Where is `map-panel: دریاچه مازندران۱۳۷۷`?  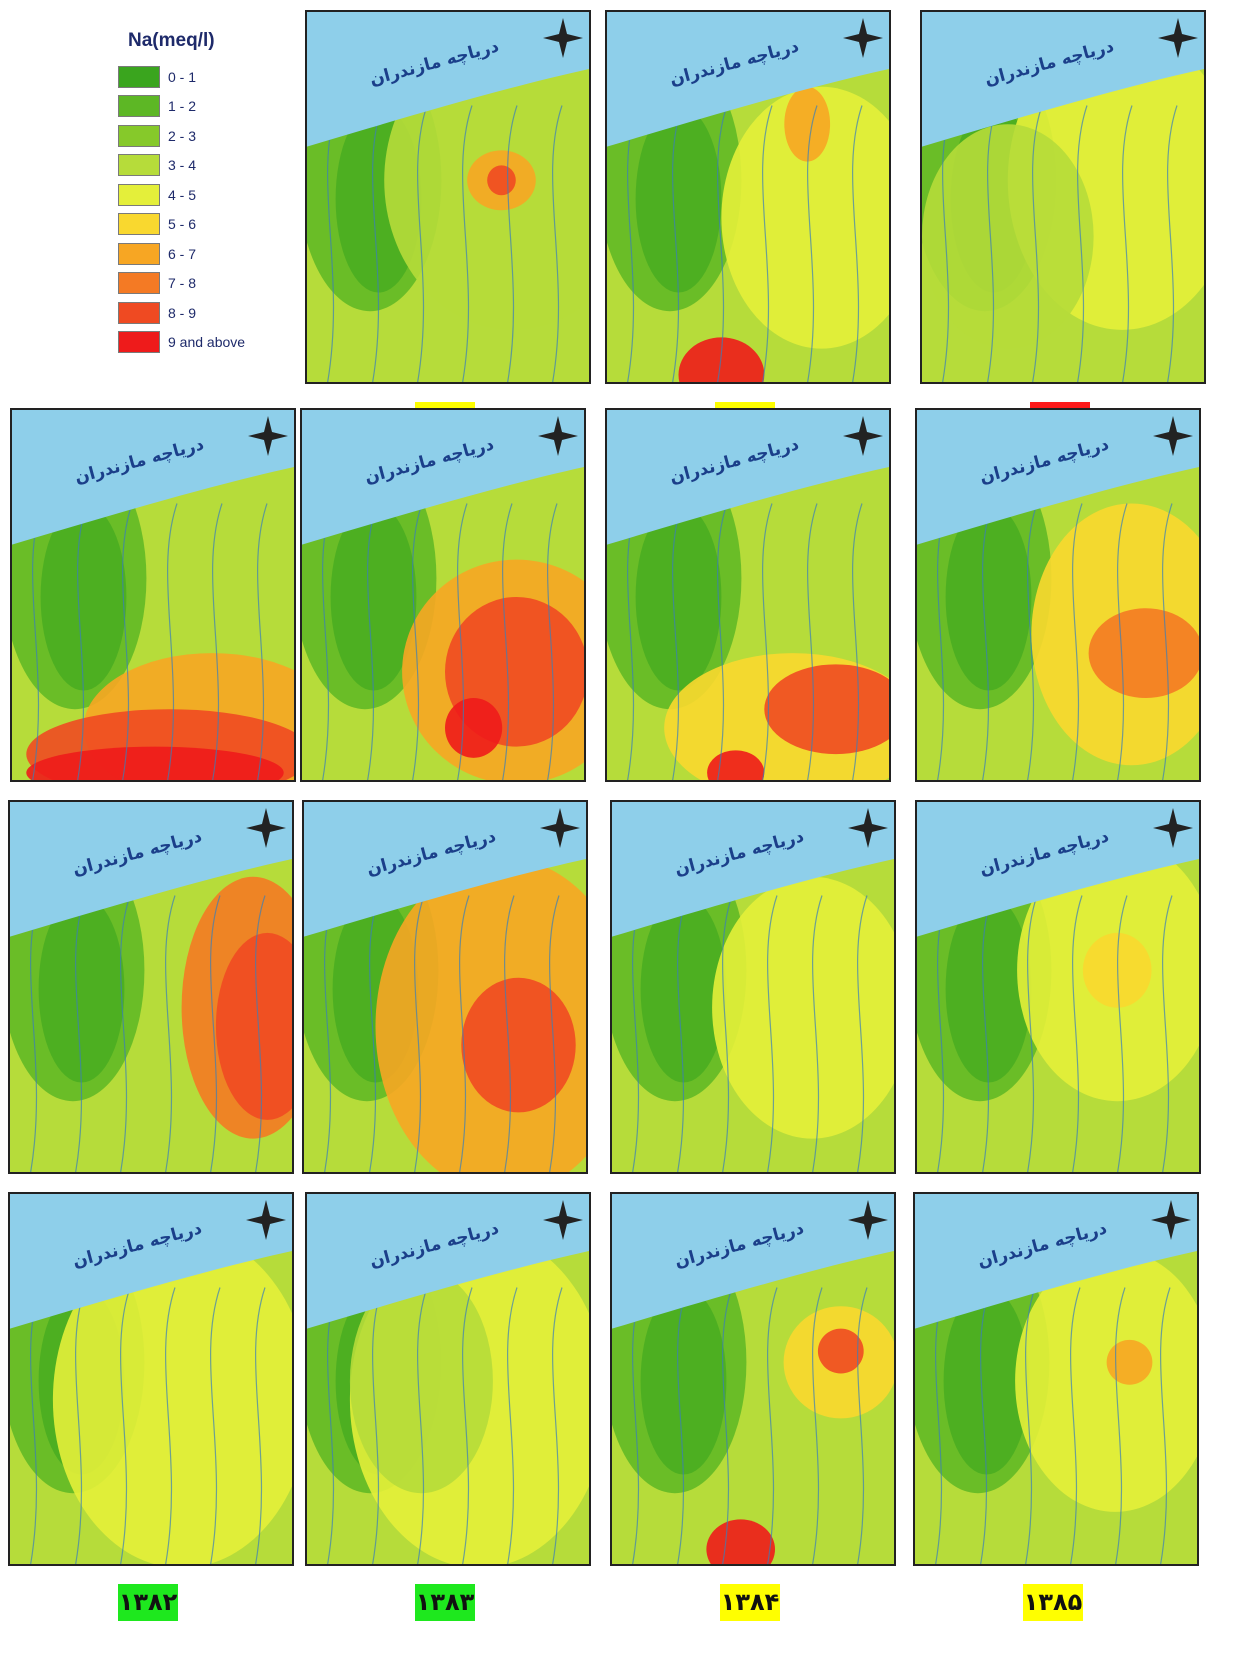 map-panel: دریاچه مازندران۱۳۷۷ is located at coordinates (1060, 623).